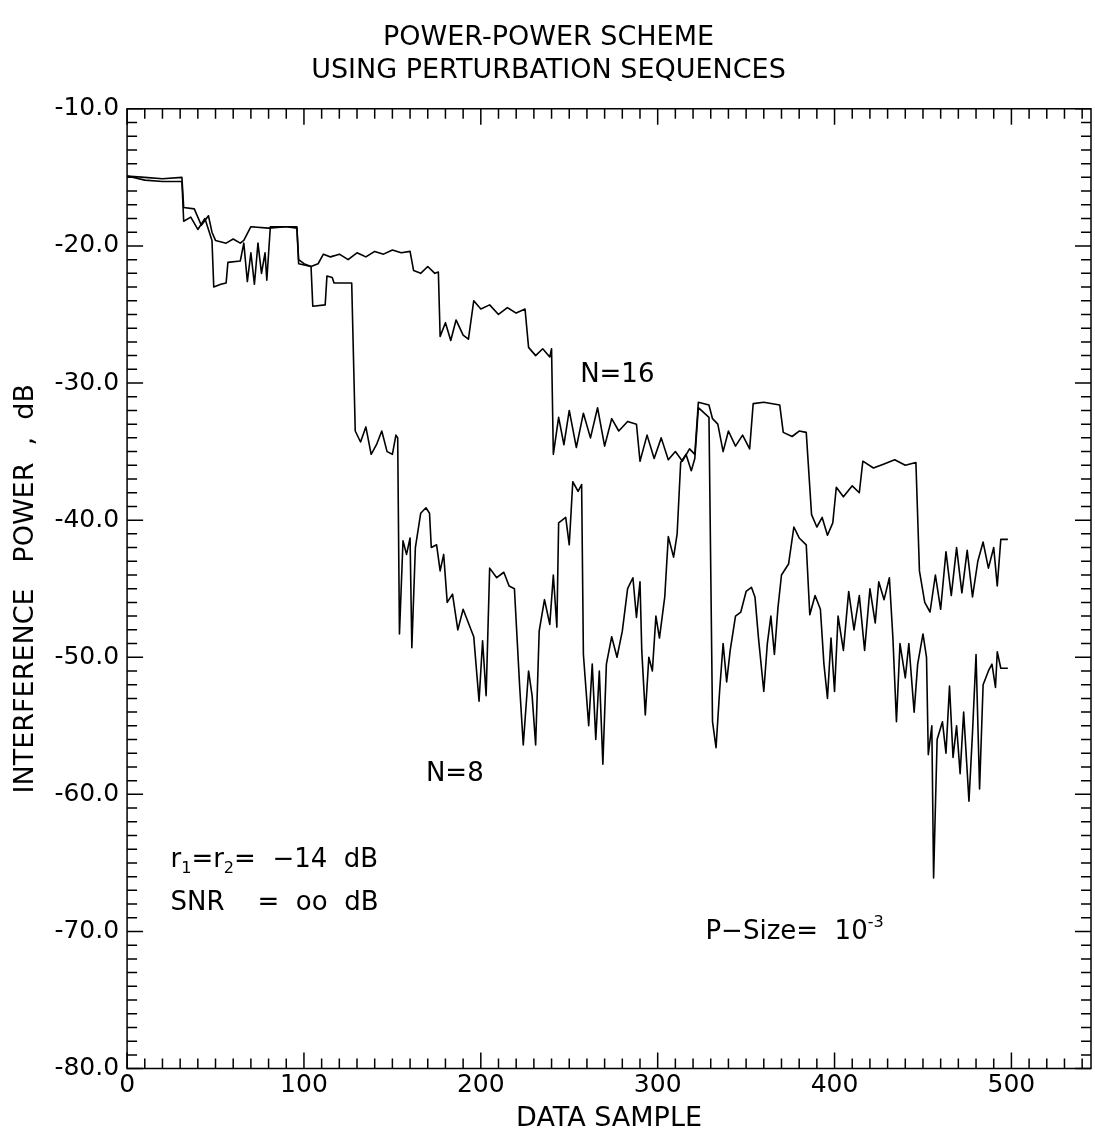 This screenshot has width=1095, height=1143. Describe the element at coordinates (87, 244) in the screenshot. I see `y-tick-label: -20.0` at that location.